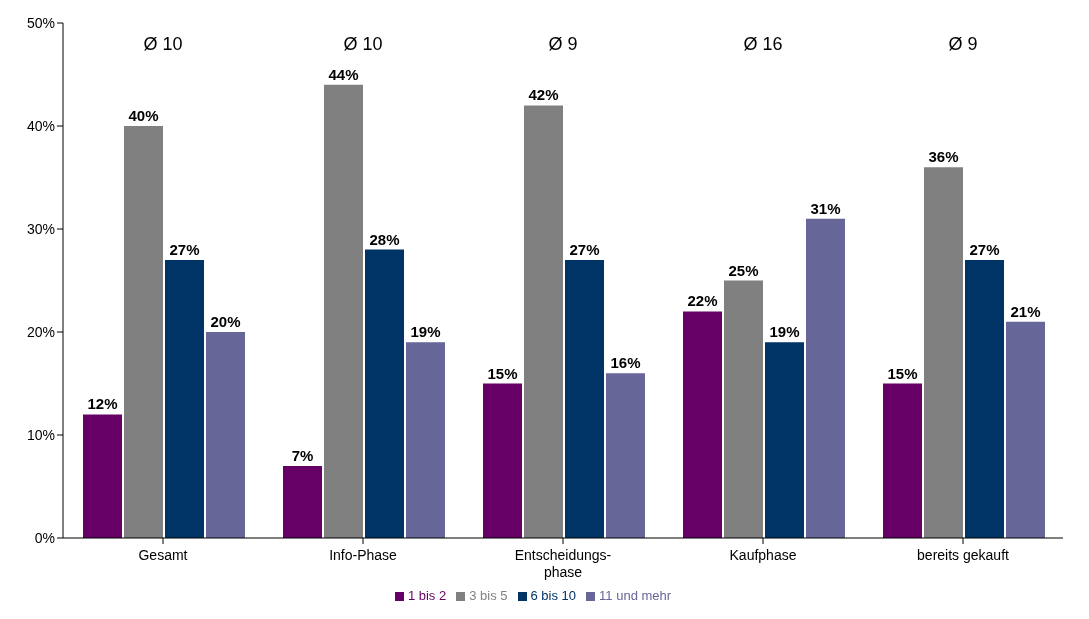  What do you see at coordinates (44, 537) in the screenshot?
I see `y-tick-label: 0%` at bounding box center [44, 537].